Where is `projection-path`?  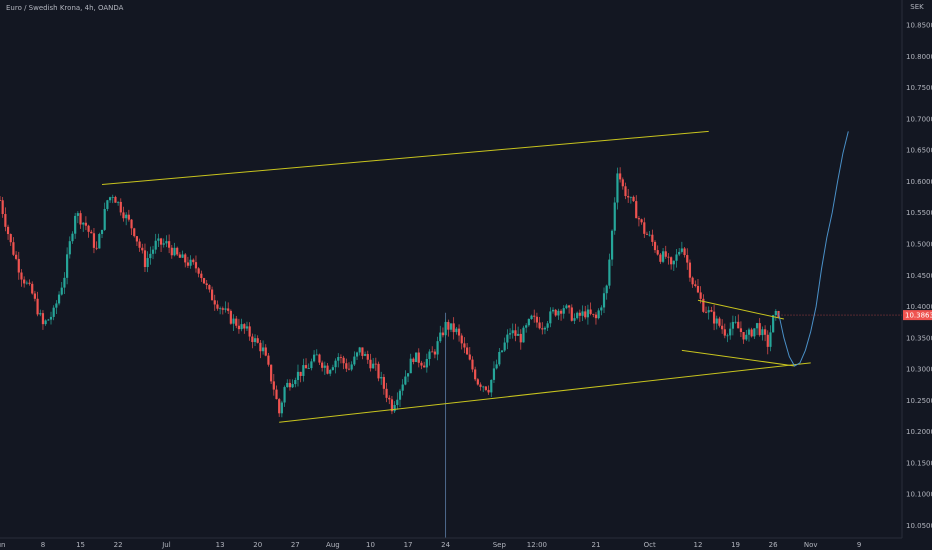
projection-path is located at coordinates (813, 249).